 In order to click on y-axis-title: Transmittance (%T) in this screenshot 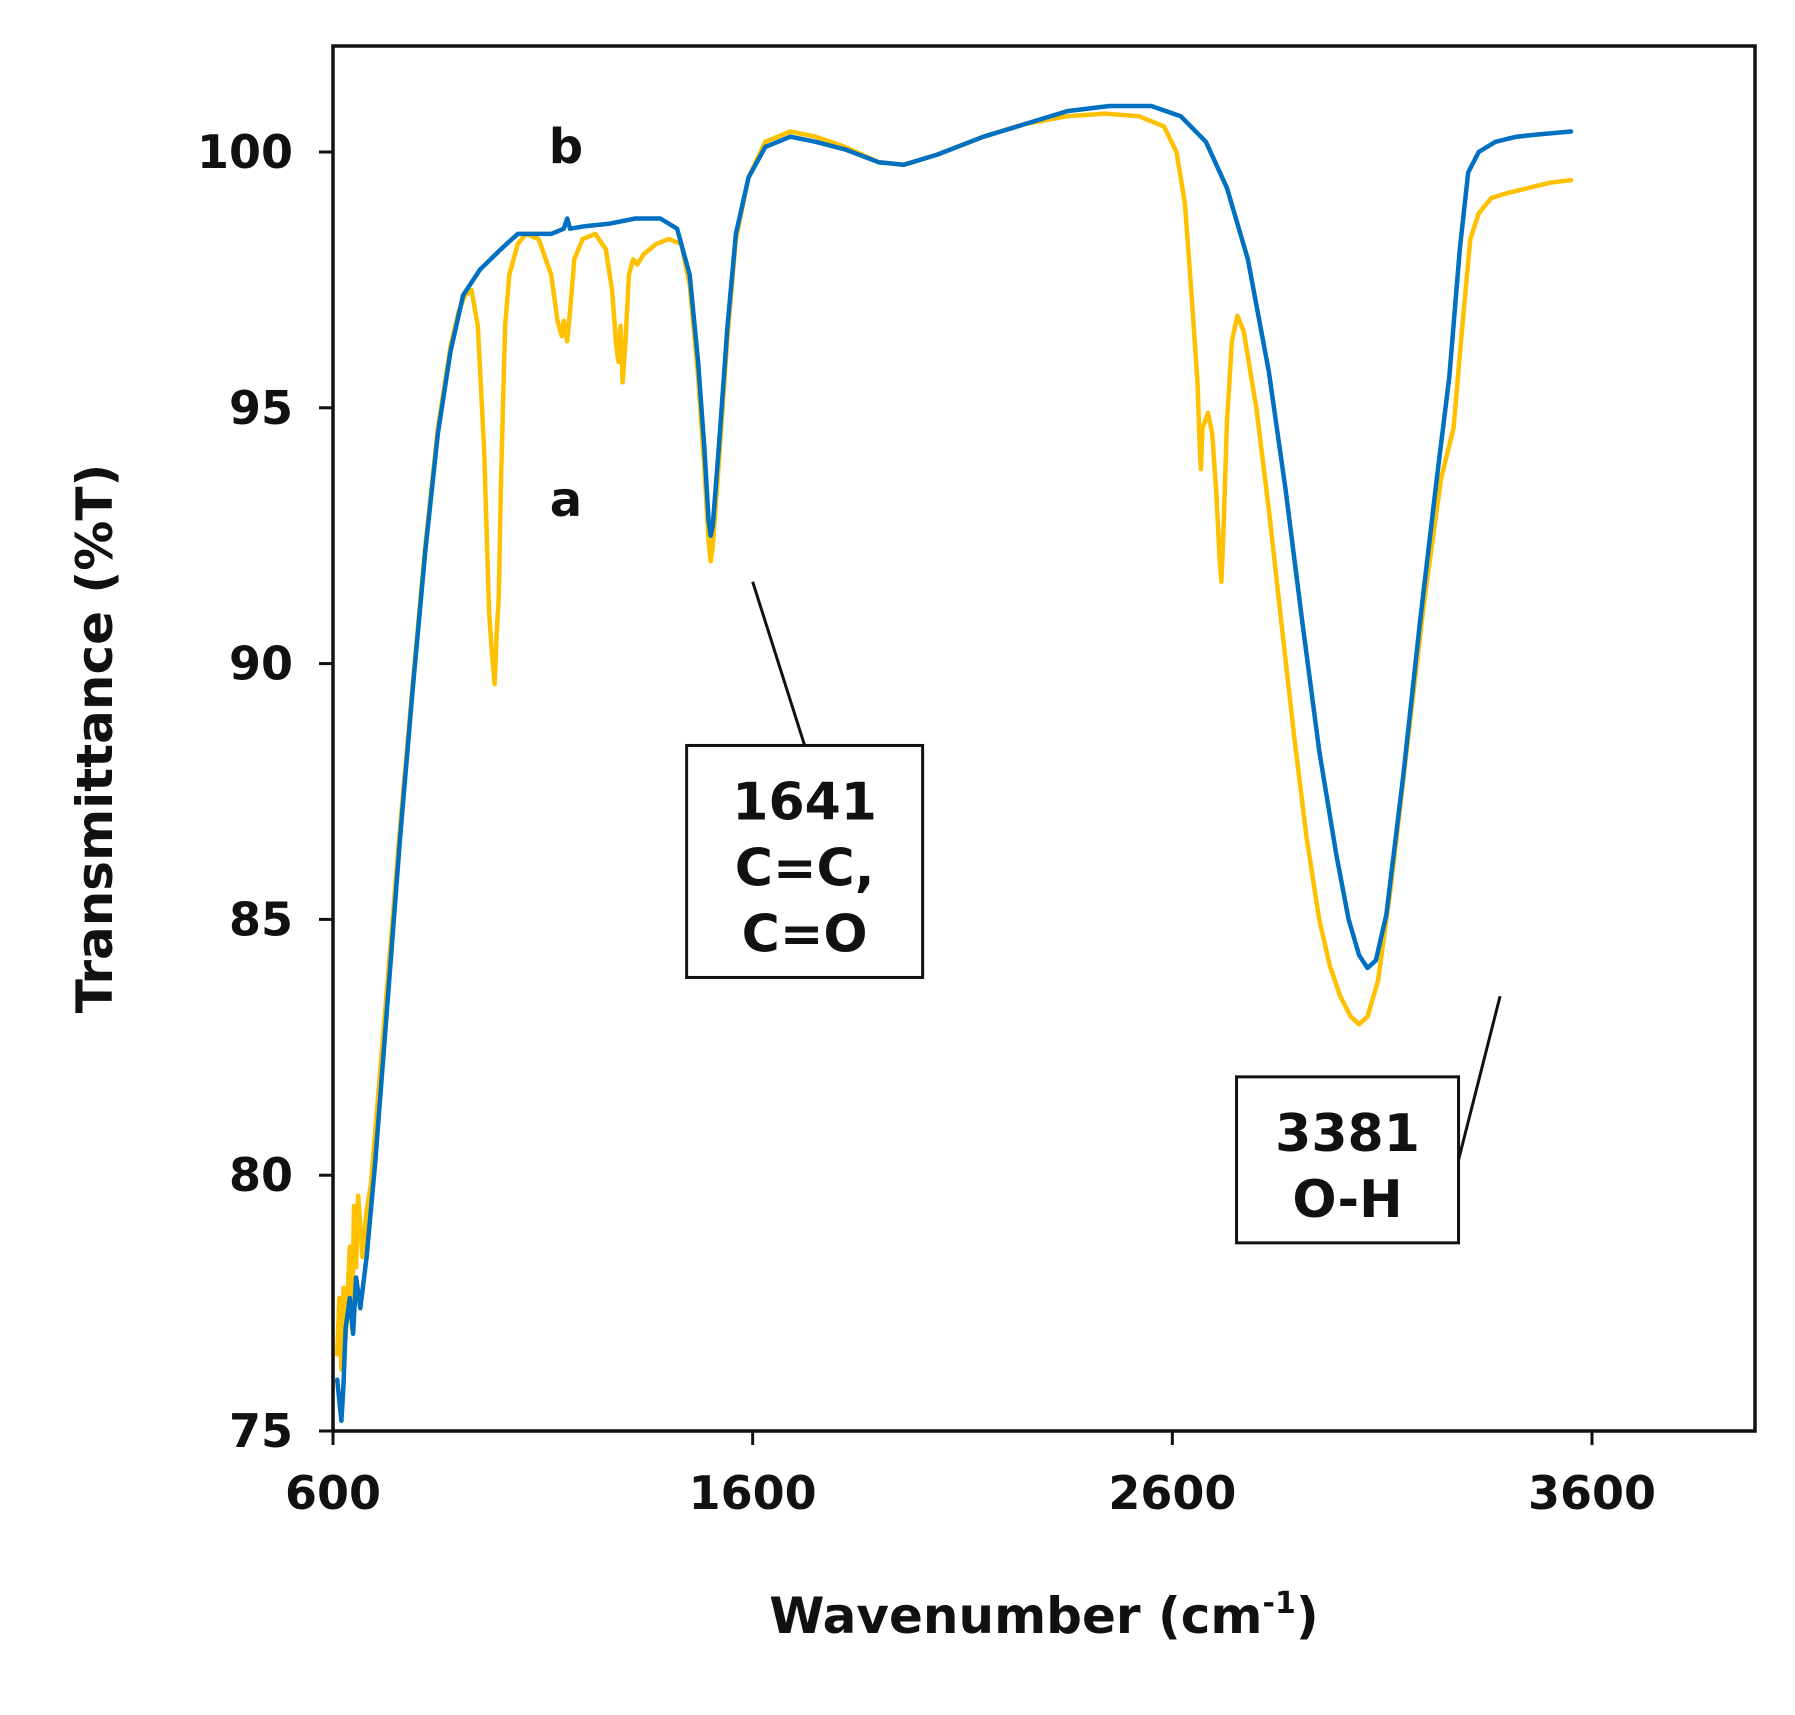, I will do `click(95, 739)`.